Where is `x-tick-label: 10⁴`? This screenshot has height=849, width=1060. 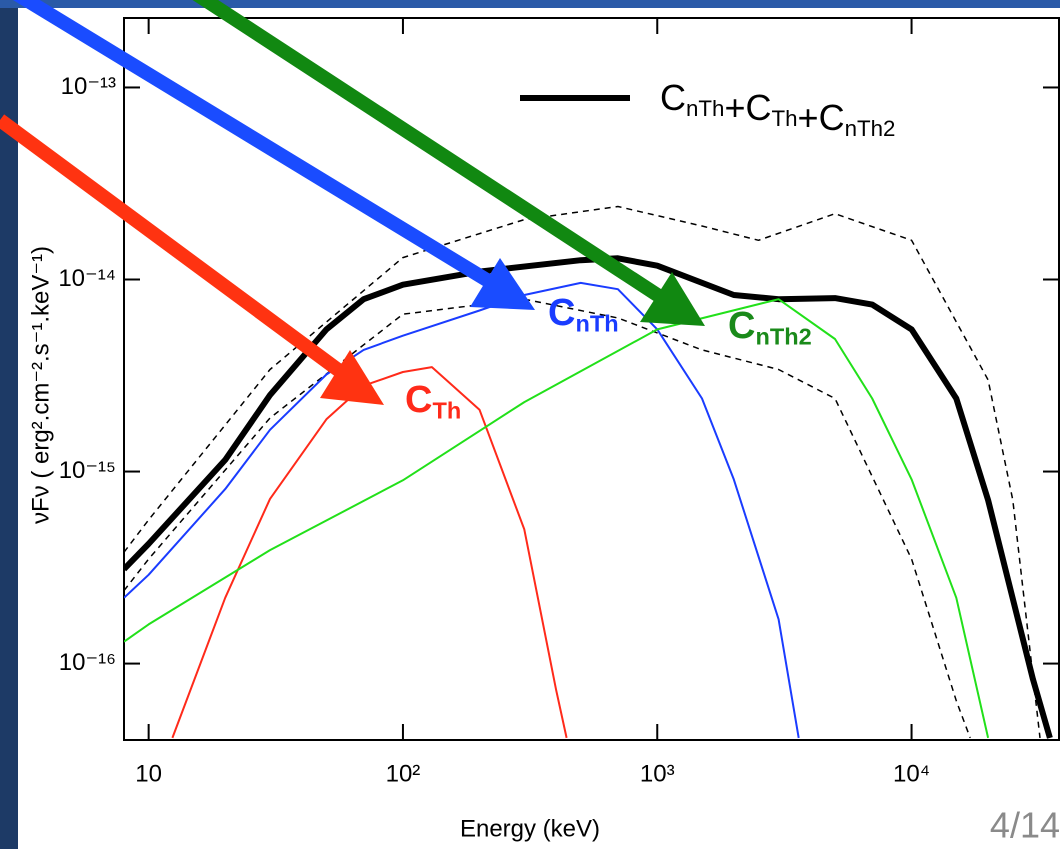
x-tick-label: 10⁴ is located at coordinates (911, 773).